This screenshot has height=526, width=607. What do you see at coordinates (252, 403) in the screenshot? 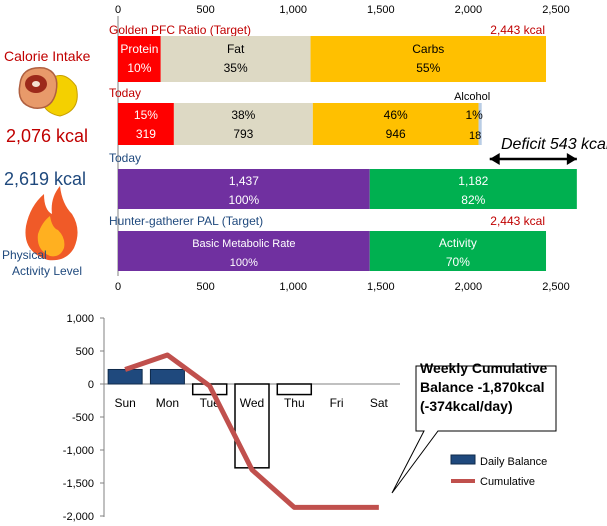
I see `category-label: Wed` at bounding box center [252, 403].